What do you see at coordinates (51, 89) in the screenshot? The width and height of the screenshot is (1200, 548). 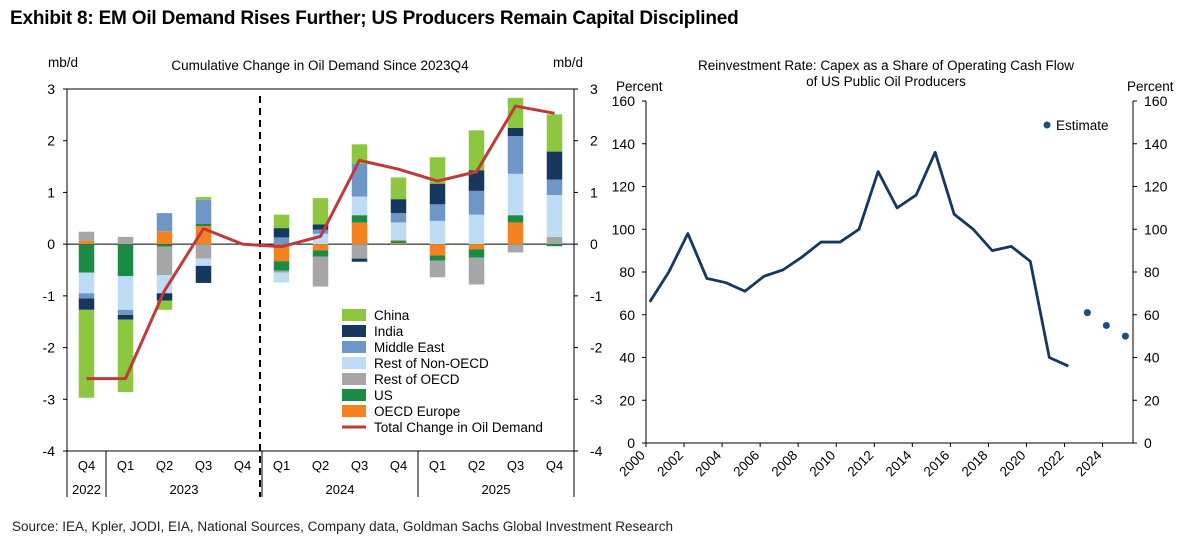 I see `left-ytick-label: 3` at bounding box center [51, 89].